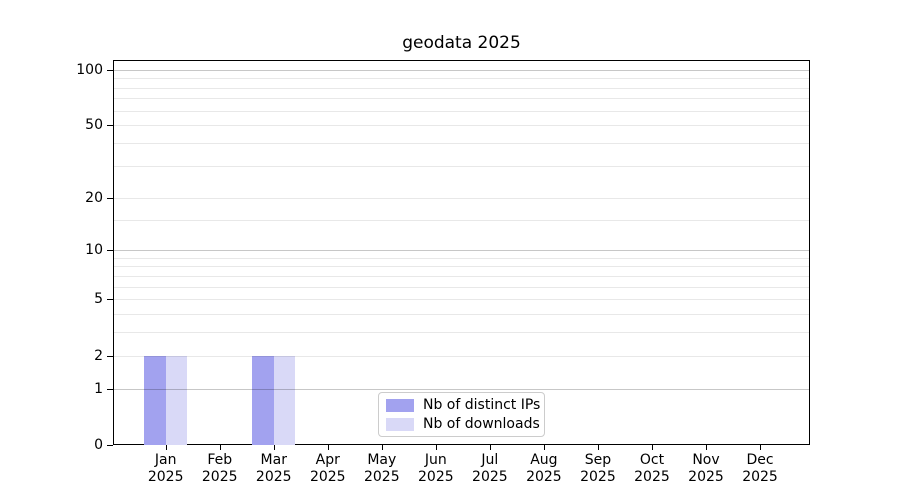 This screenshot has height=500, width=900. I want to click on x-tick-mark-sep, so click(598, 447).